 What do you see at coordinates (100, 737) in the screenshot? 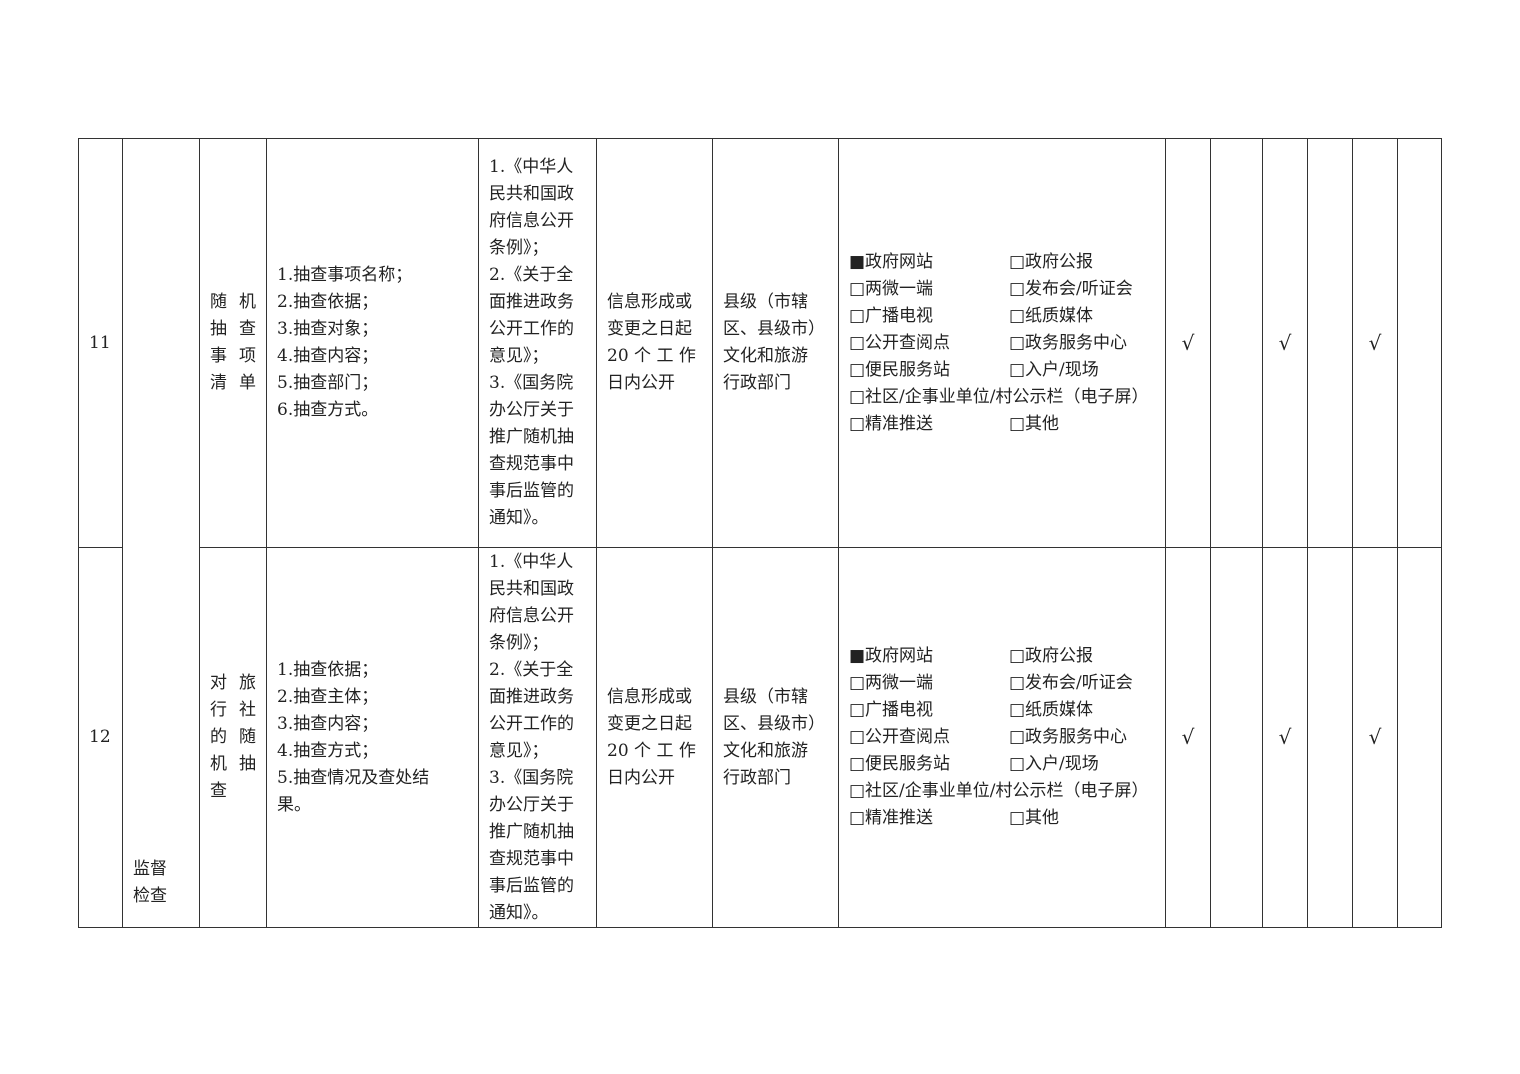
I see `row-number: 12` at bounding box center [100, 737].